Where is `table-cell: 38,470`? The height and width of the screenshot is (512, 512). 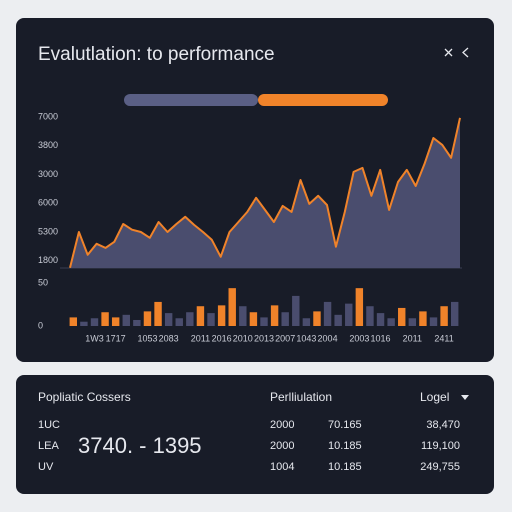 table-cell: 38,470 is located at coordinates (443, 425).